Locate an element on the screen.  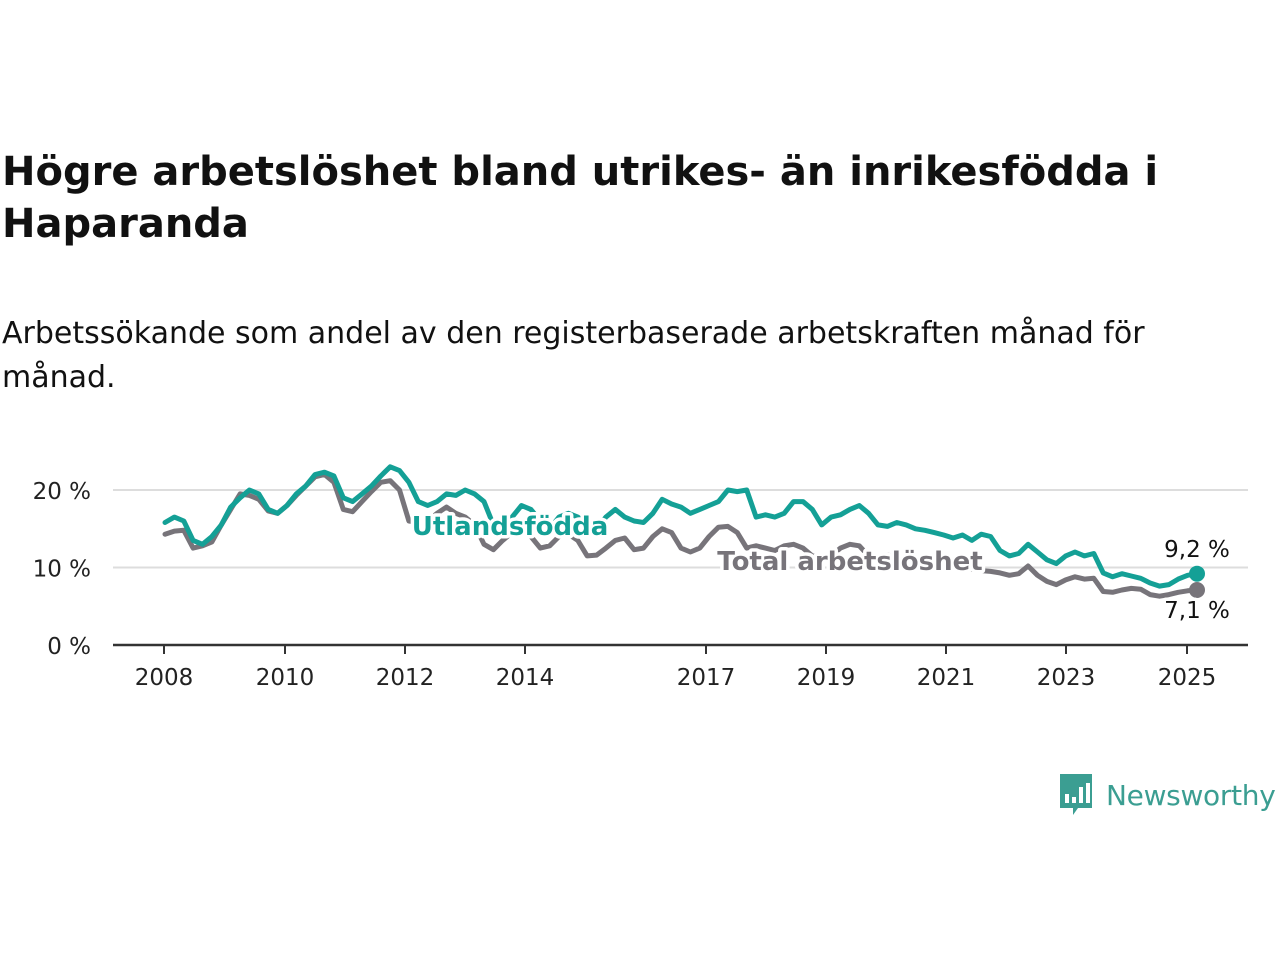
x-tick-label: 2021 is located at coordinates (946, 678).